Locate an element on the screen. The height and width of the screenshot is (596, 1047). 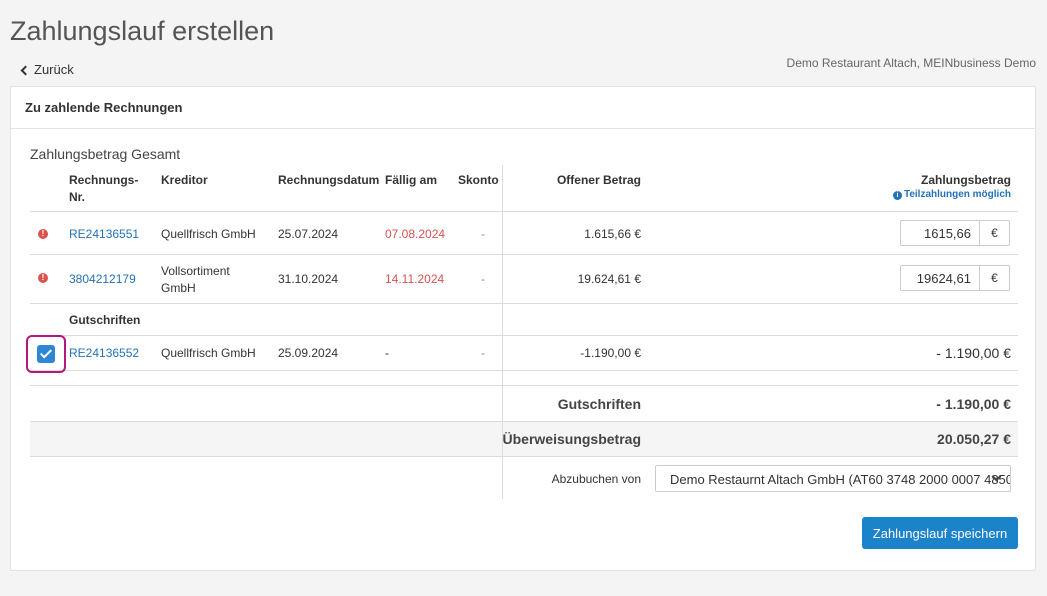
header-payment-amount: Zahlungsbetrag is located at coordinates (965, 180).